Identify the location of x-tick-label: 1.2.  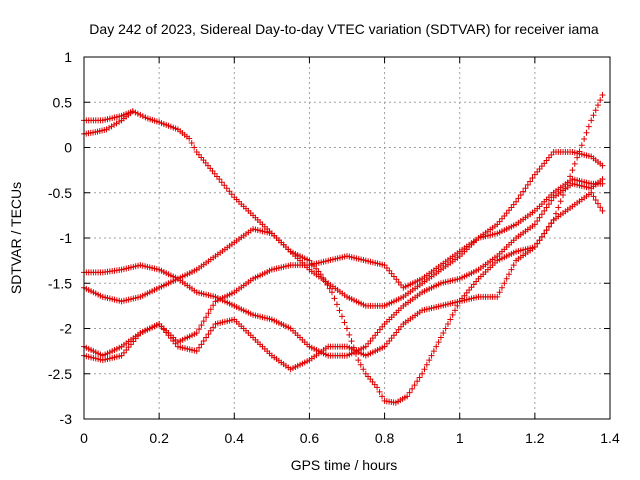
(535, 438).